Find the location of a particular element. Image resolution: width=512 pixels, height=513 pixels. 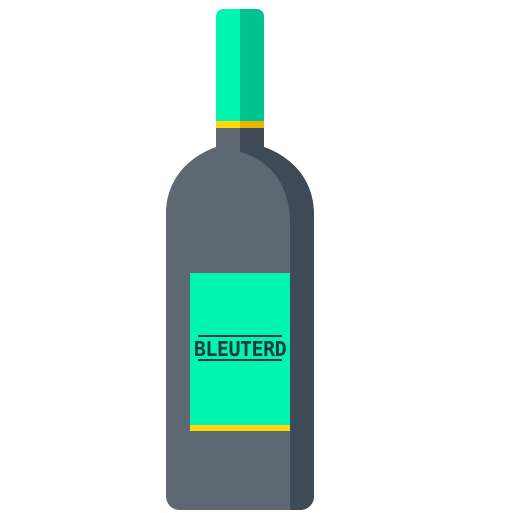

neck-band-shade is located at coordinates (252, 124).